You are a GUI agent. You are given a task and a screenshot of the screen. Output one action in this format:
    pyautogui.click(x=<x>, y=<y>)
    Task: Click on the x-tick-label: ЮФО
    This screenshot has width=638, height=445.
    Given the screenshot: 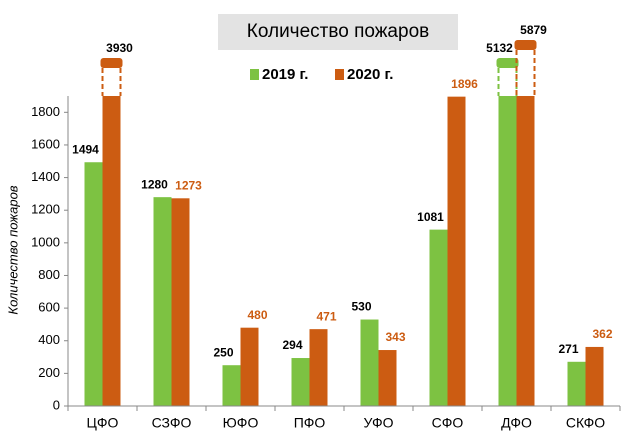 What is the action you would take?
    pyautogui.click(x=241, y=423)
    